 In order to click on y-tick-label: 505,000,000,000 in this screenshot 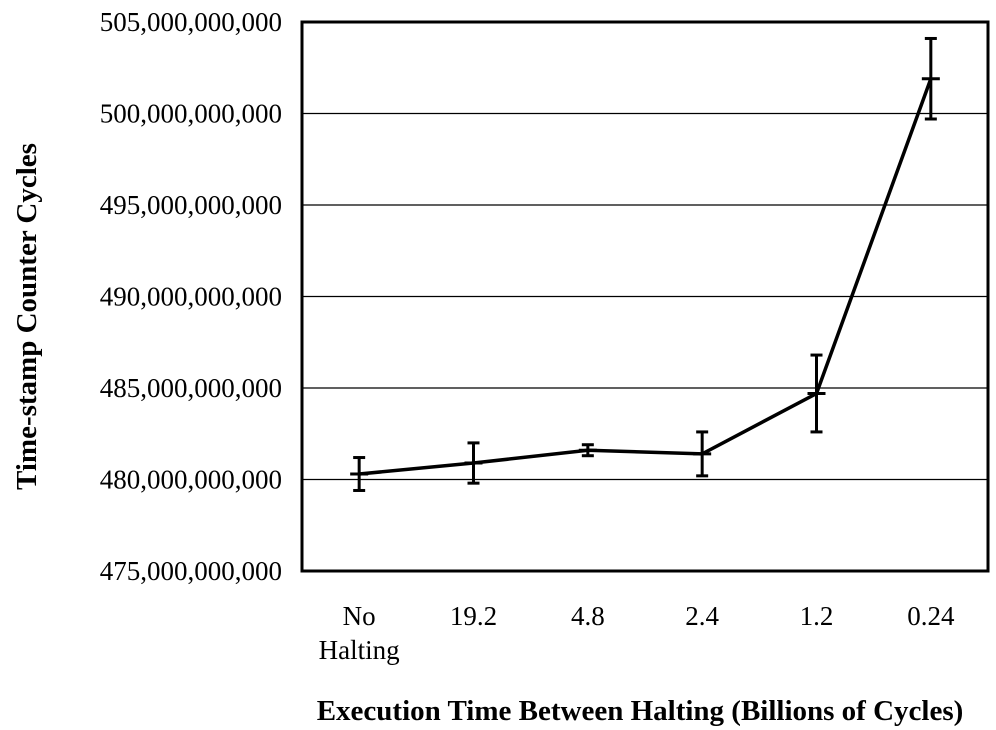, I will do `click(191, 22)`.